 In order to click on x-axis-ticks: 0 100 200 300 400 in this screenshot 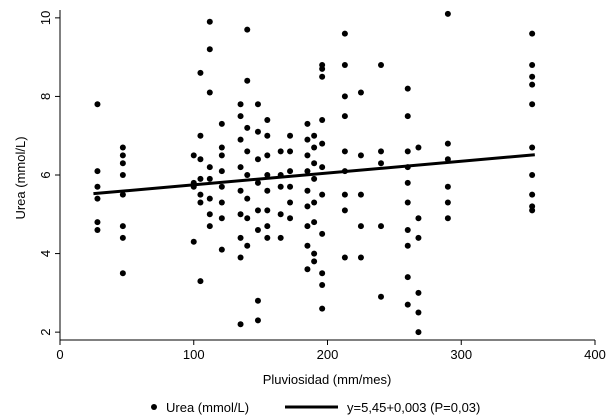, I will do `click(331, 351)`.